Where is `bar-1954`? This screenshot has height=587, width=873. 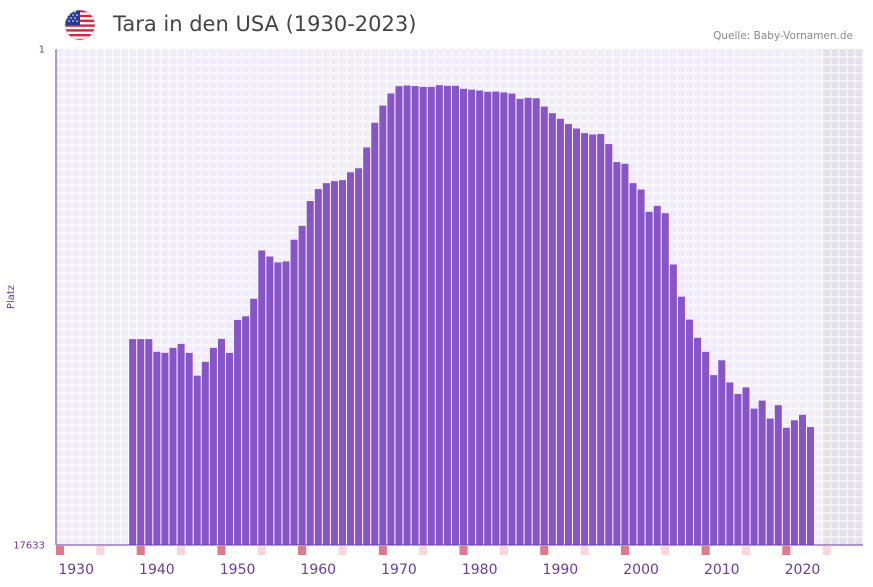 bar-1954 is located at coordinates (270, 400).